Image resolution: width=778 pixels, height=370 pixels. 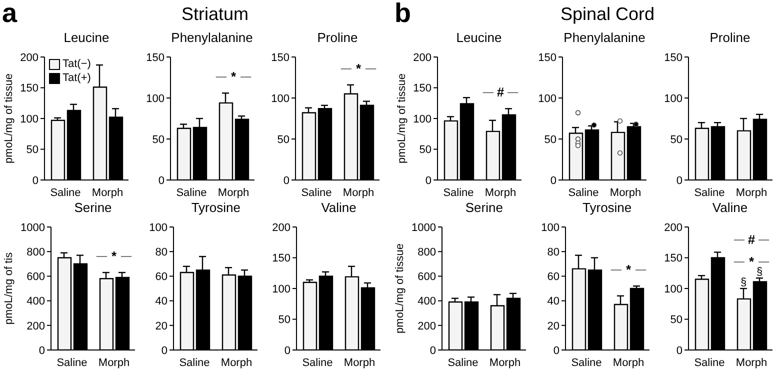 What do you see at coordinates (215, 14) in the screenshot?
I see `text: Striatum` at bounding box center [215, 14].